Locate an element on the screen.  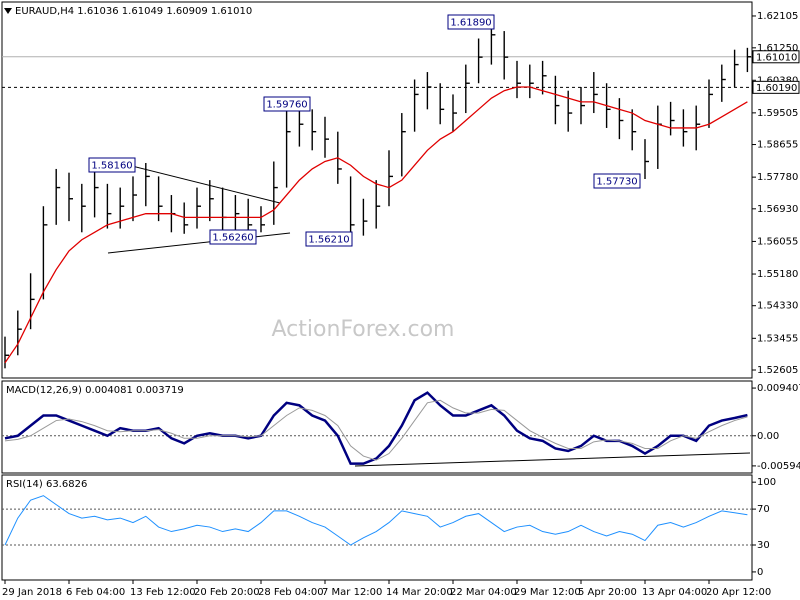
y-tick-label: 1.61250 is located at coordinates (777, 48).